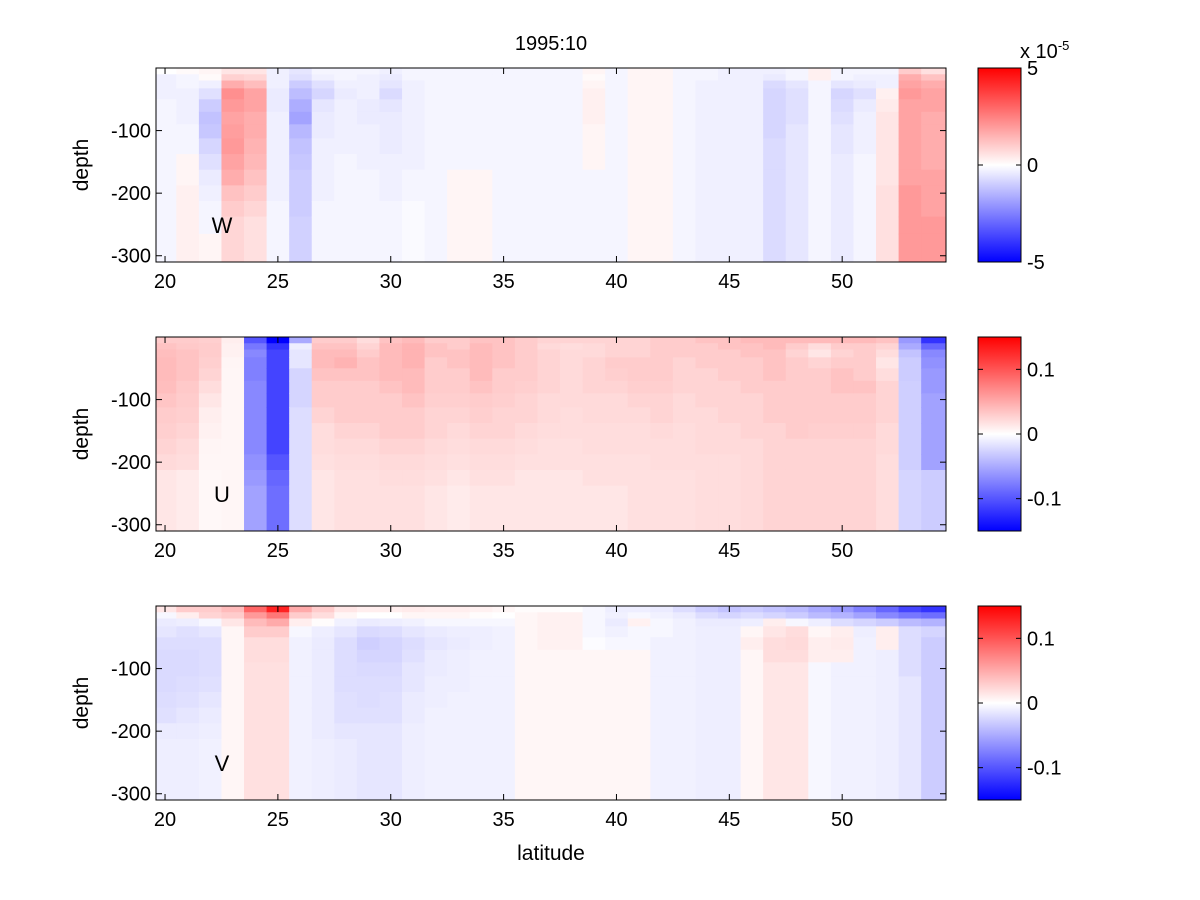 The width and height of the screenshot is (1200, 900). Describe the element at coordinates (391, 282) in the screenshot. I see `x-tick-label: 30` at that location.